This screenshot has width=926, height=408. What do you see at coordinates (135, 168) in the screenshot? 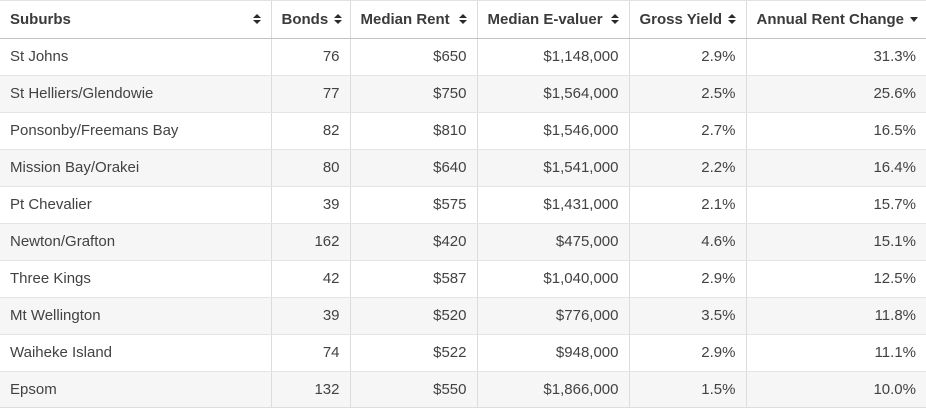
I see `cell-suburbs: Mission Bay/Orakei` at bounding box center [135, 168].